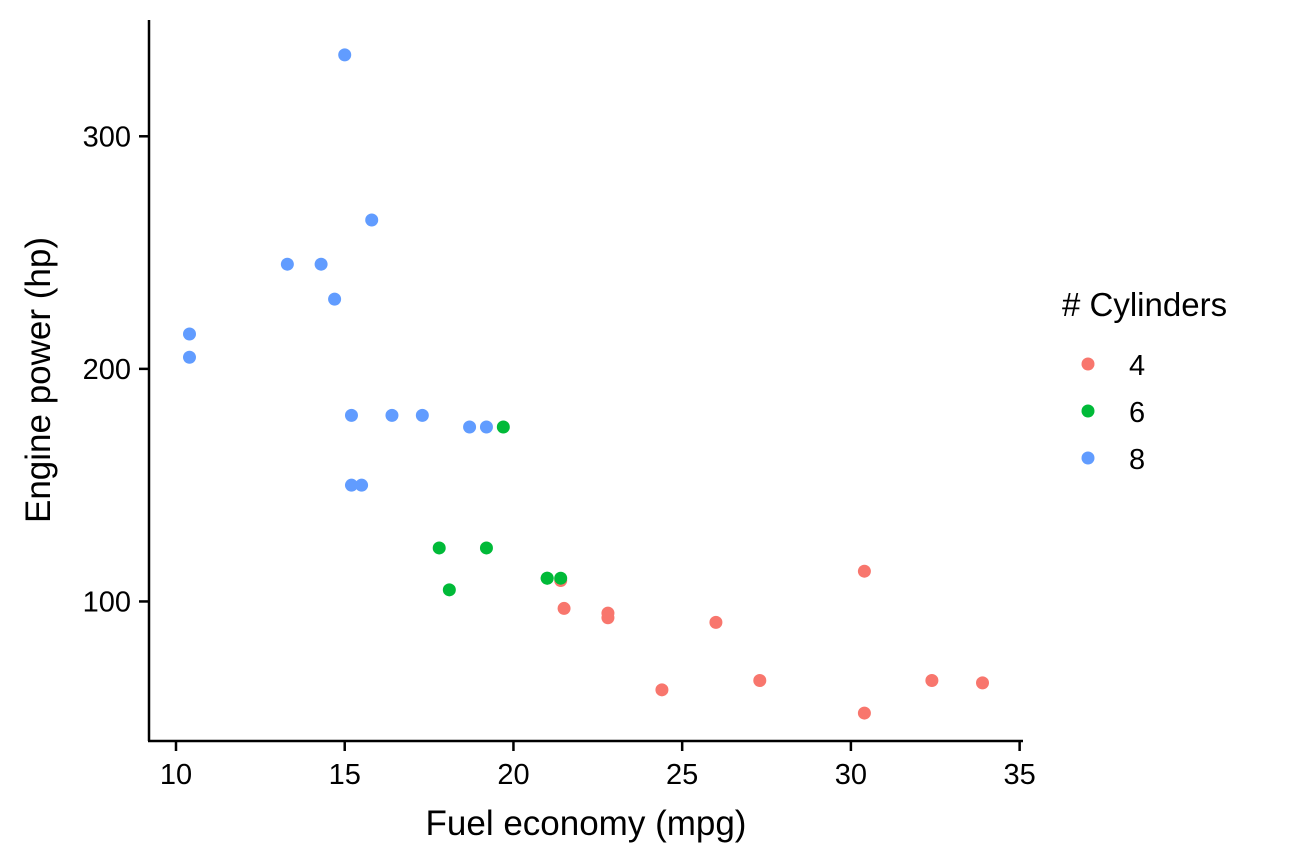 The width and height of the screenshot is (1296, 864). I want to click on y-ticks: 100 200 300, so click(116, 369).